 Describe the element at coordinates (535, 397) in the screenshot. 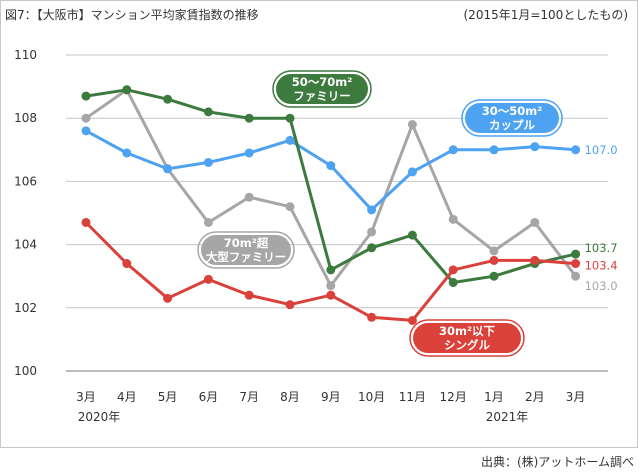

I see `x-tick-label: 2月` at that location.